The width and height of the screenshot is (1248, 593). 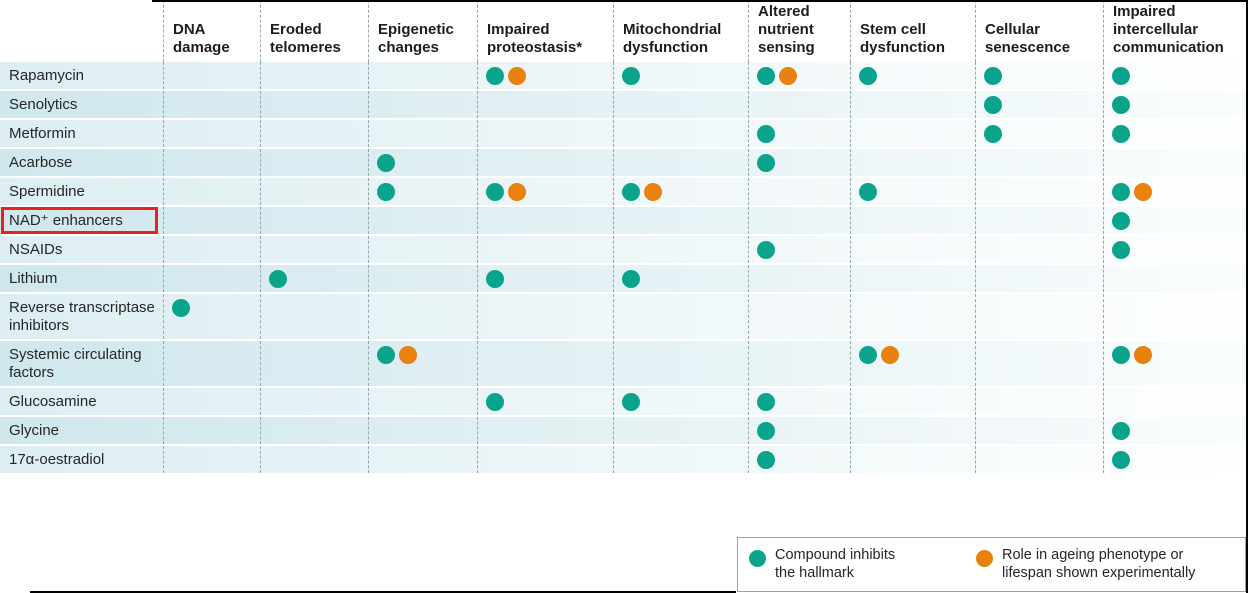 What do you see at coordinates (545, 133) in the screenshot?
I see `cell-metformin-impaired-proteostasis` at bounding box center [545, 133].